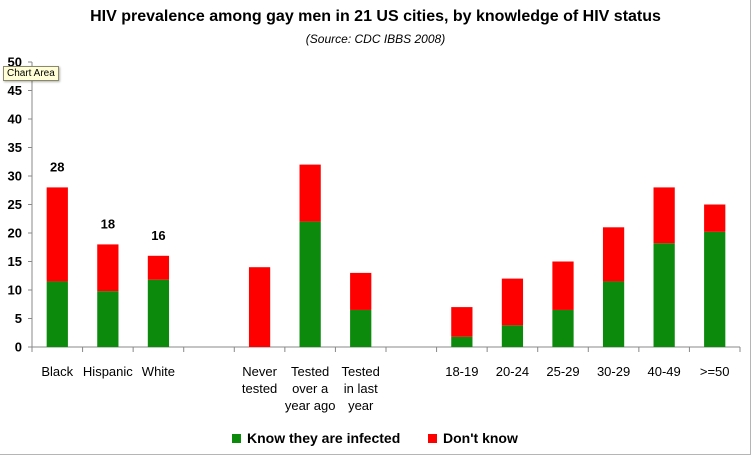 This screenshot has width=751, height=455. Describe the element at coordinates (664, 371) in the screenshot. I see `x-tick-label: 40-49` at that location.